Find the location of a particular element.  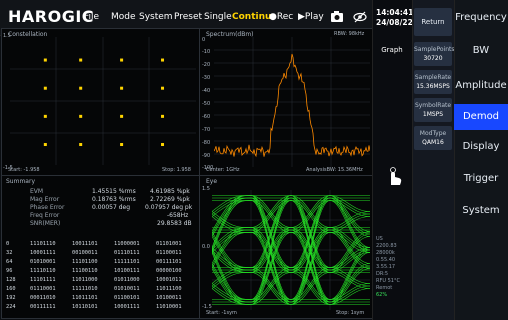

sample-points-value: 30720 is located at coordinates (433, 58).